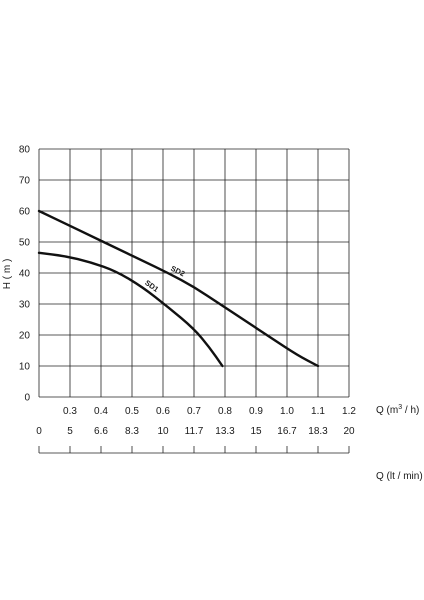  Describe the element at coordinates (225, 431) in the screenshot. I see `x-tick-label-lmin: 13.3` at that location.